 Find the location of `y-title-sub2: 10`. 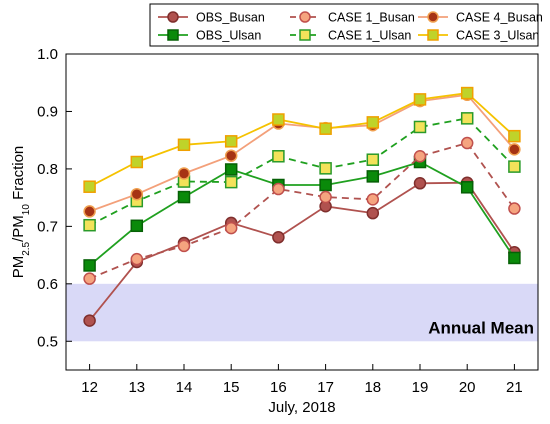

y-title-sub2: 10 is located at coordinates (26, 210).